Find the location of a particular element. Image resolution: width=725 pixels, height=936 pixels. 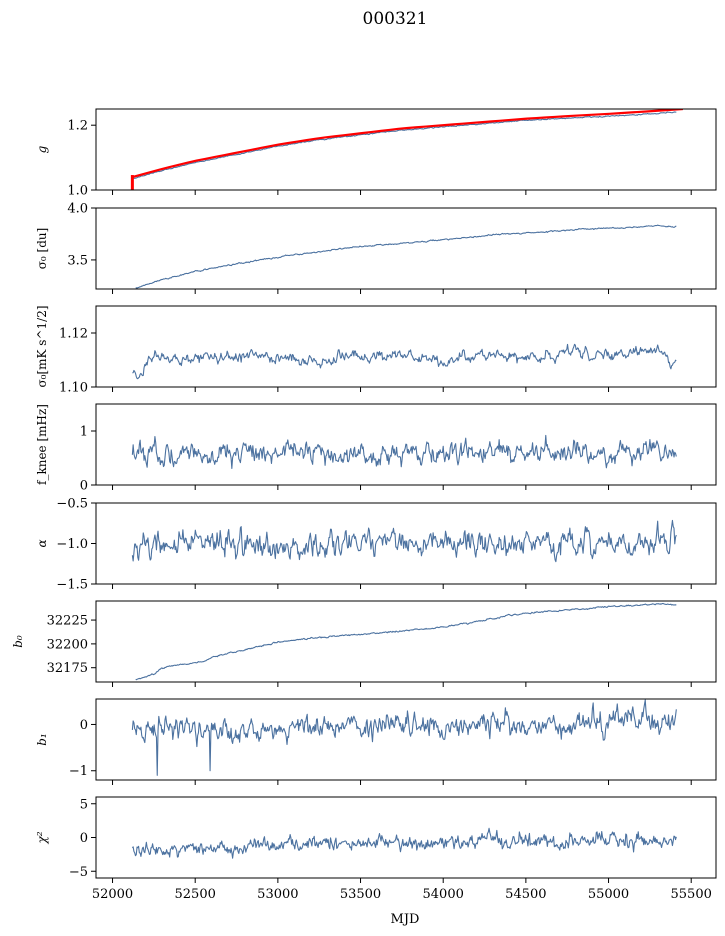

series-line-b0 is located at coordinates (406, 641).